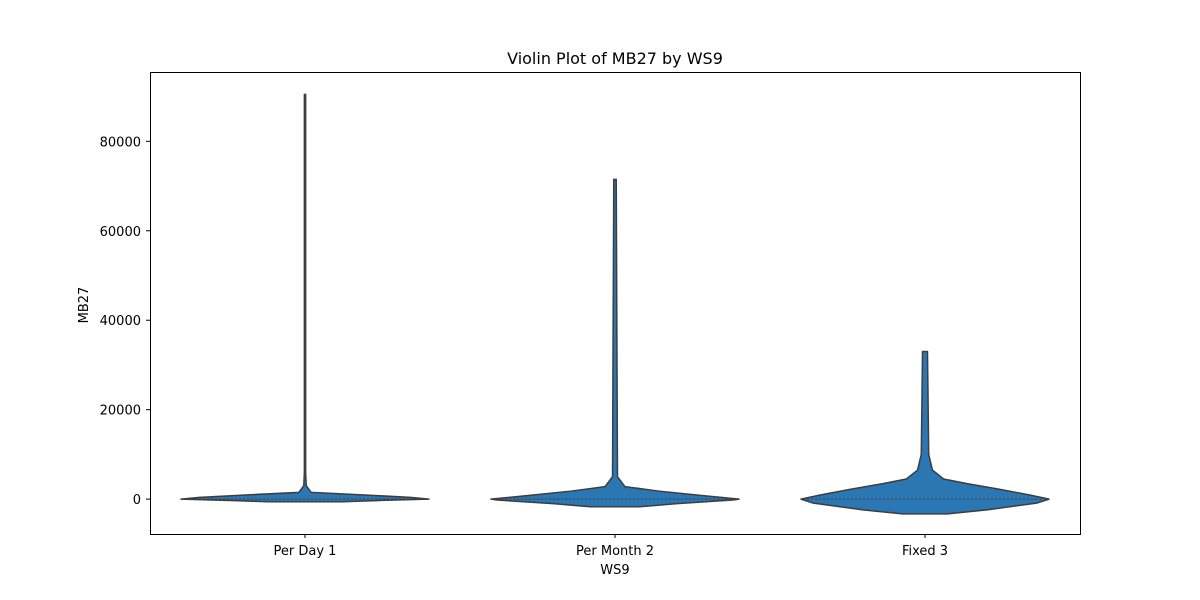 The height and width of the screenshot is (600, 1200). Describe the element at coordinates (615, 551) in the screenshot. I see `x-tick-label-per-month-2: Per Month 2` at that location.